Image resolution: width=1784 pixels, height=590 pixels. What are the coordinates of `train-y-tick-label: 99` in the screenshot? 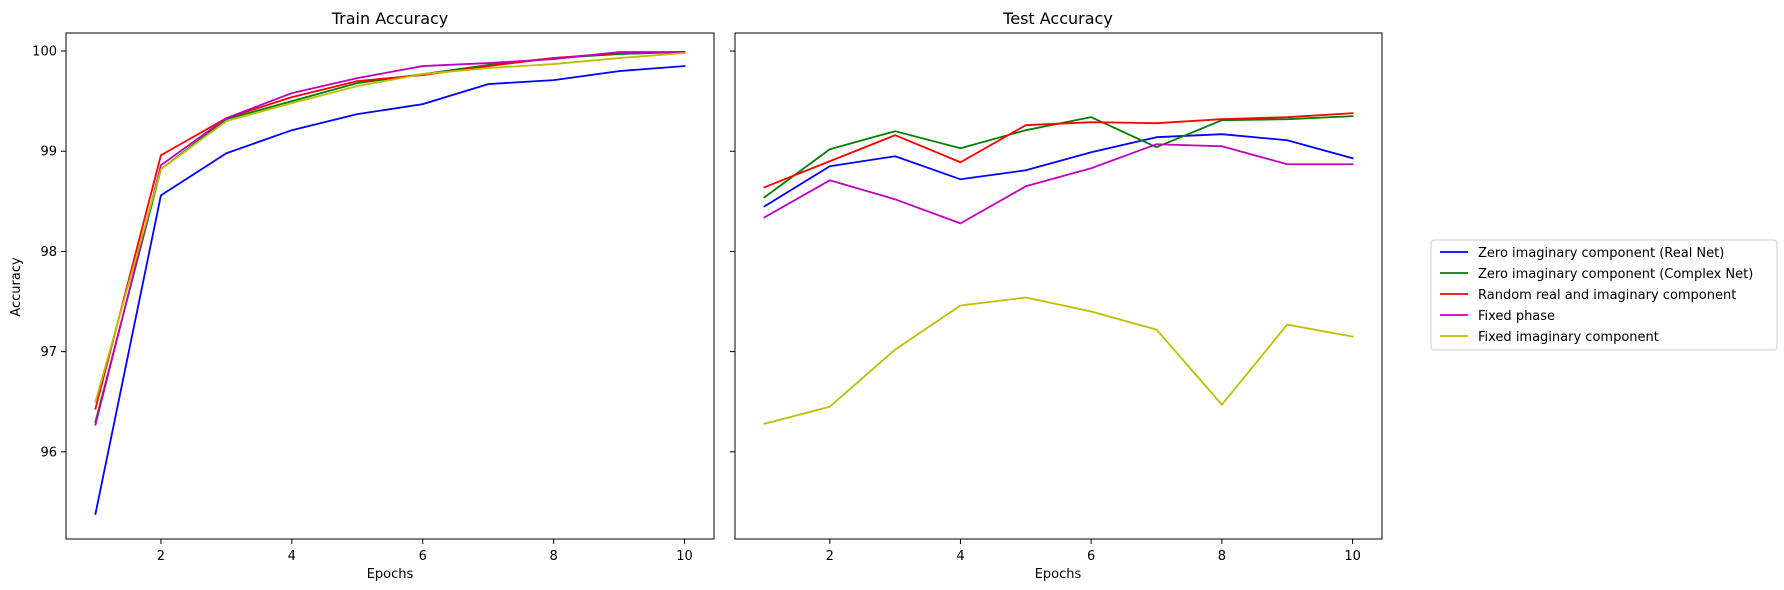 It's located at (48, 152).